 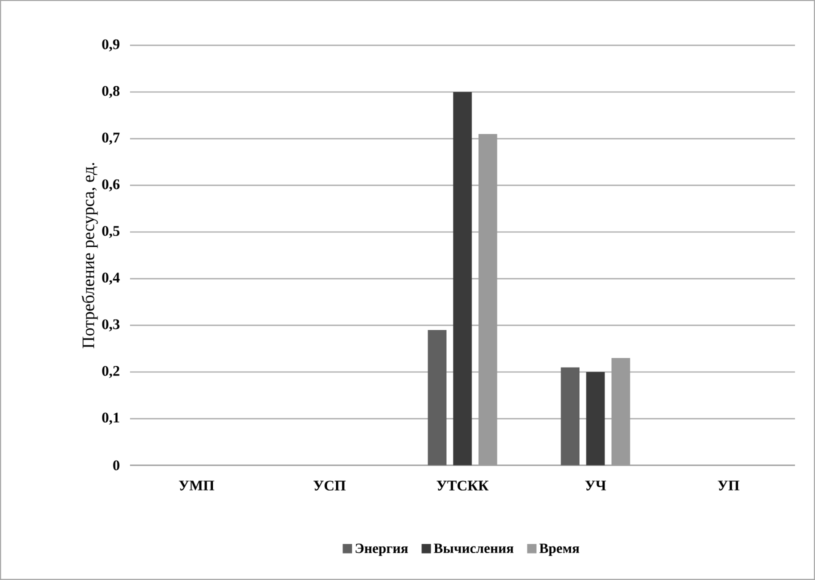 I want to click on legend-label: Энергия, so click(x=382, y=550).